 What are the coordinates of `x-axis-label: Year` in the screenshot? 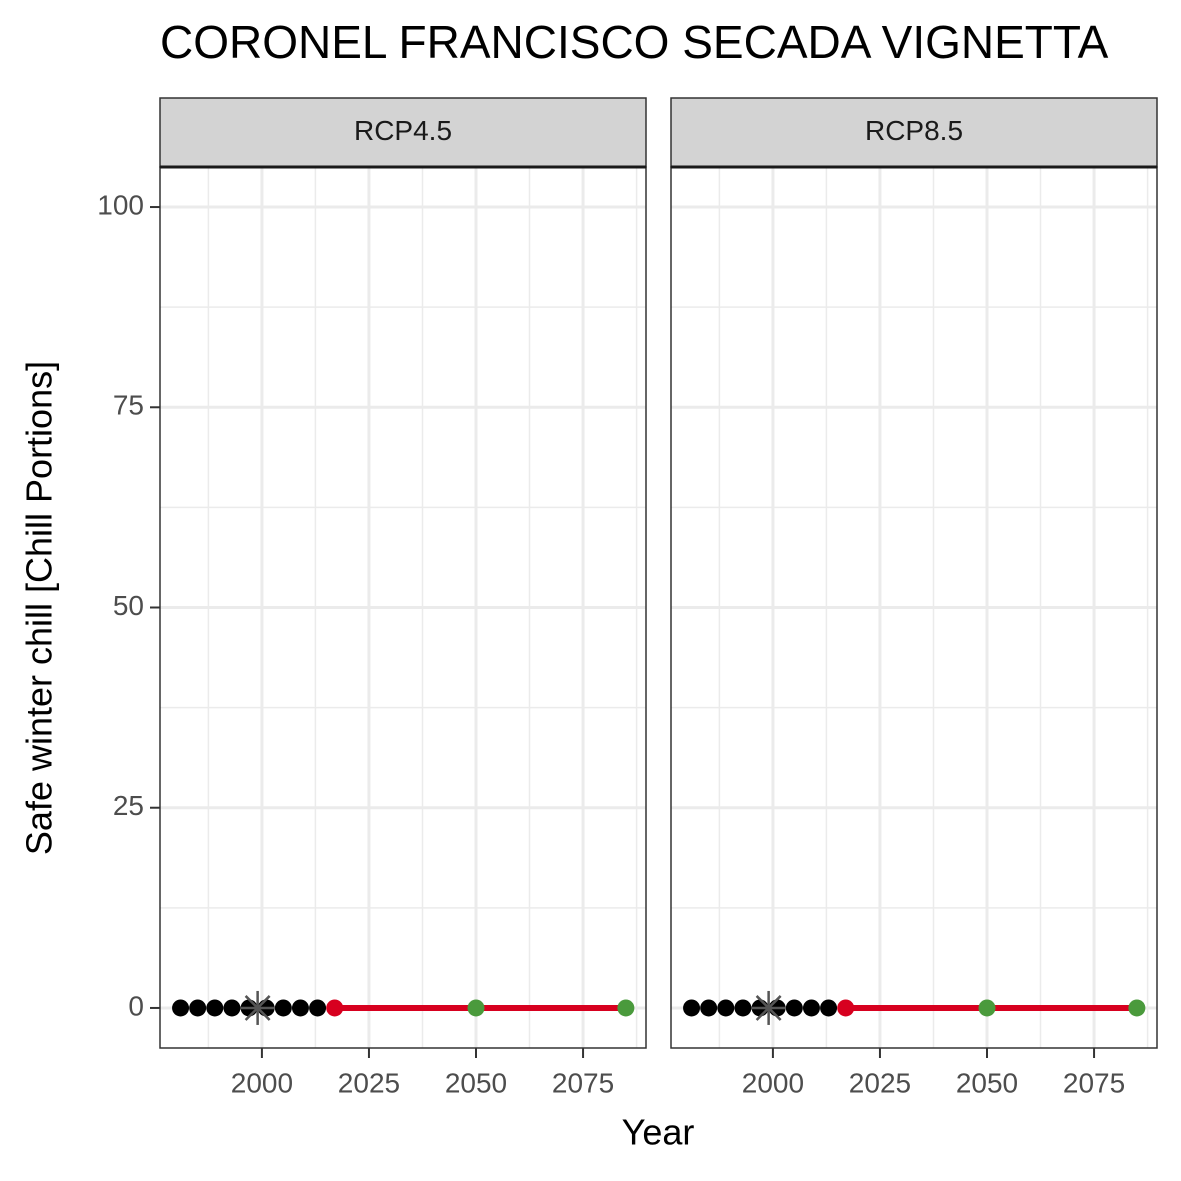 It's located at (658, 1132).